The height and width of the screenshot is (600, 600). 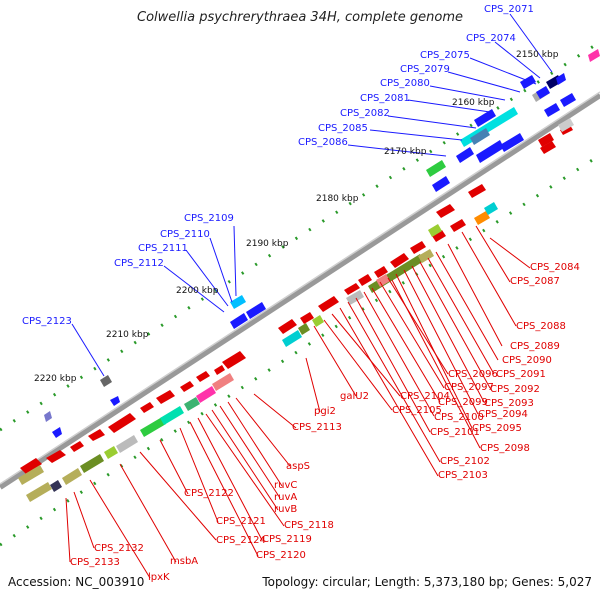 I want to click on gene-label: CPS_2133, so click(x=95, y=562).